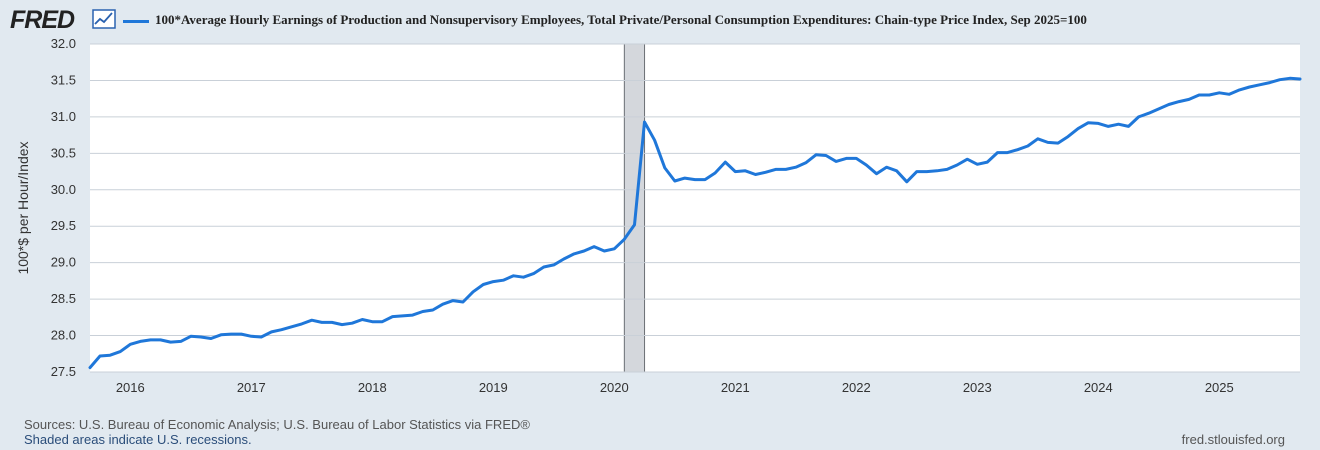  Describe the element at coordinates (1098, 387) in the screenshot. I see `x-tick-label: 2024` at that location.